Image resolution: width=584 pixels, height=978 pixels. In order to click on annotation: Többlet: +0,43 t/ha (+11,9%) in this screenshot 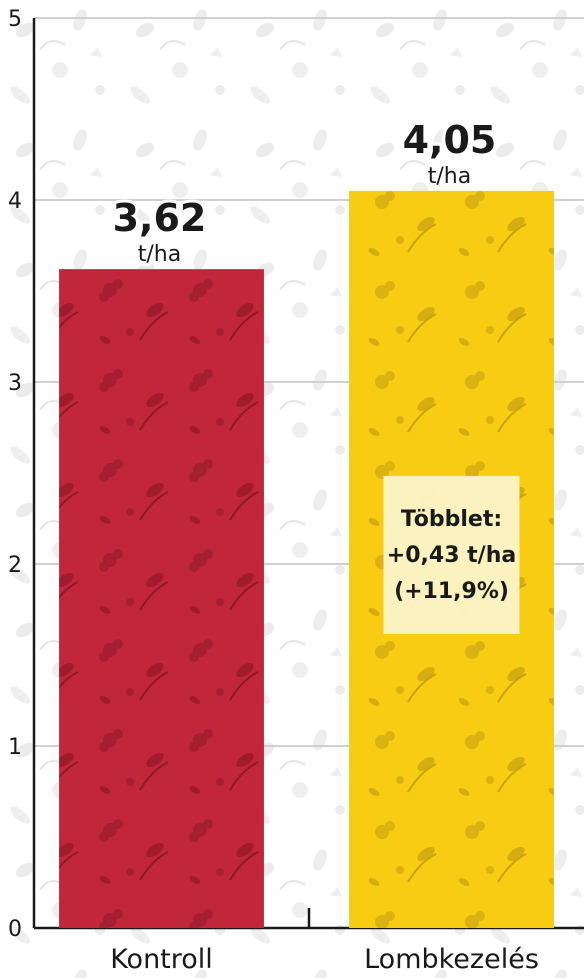, I will do `click(451, 554)`.